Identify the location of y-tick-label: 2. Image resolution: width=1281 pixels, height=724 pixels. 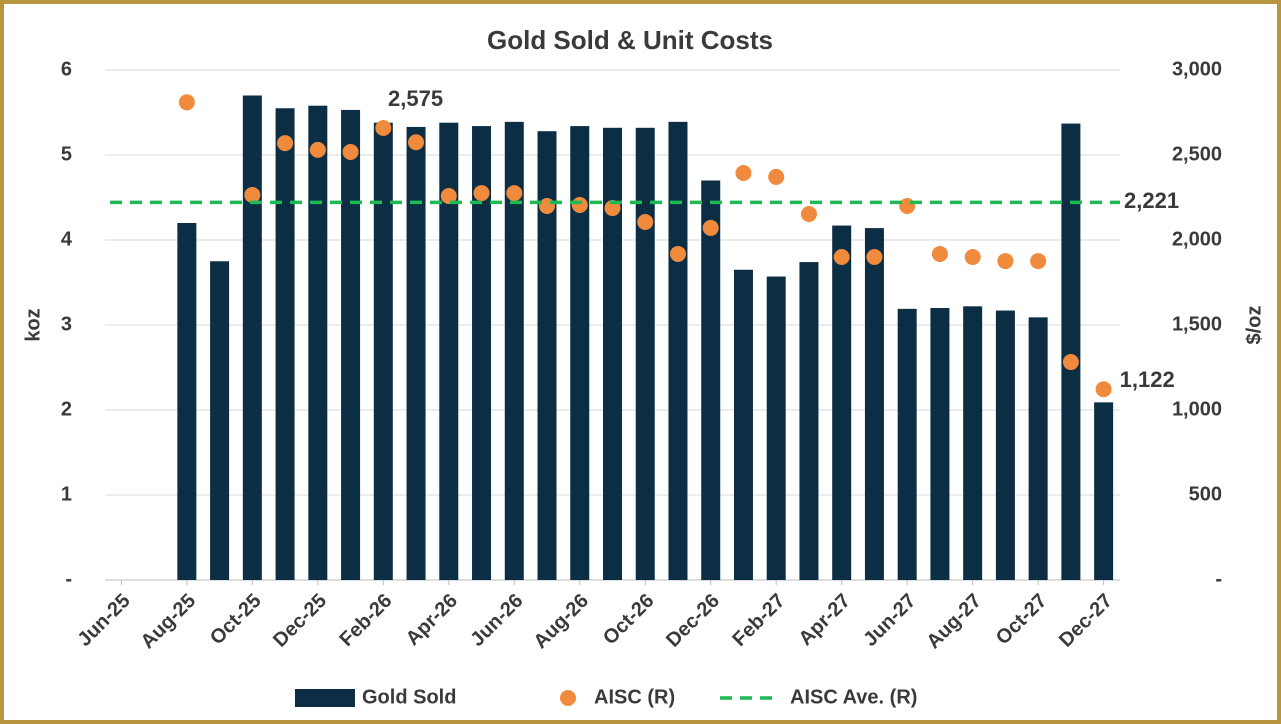
(66, 409).